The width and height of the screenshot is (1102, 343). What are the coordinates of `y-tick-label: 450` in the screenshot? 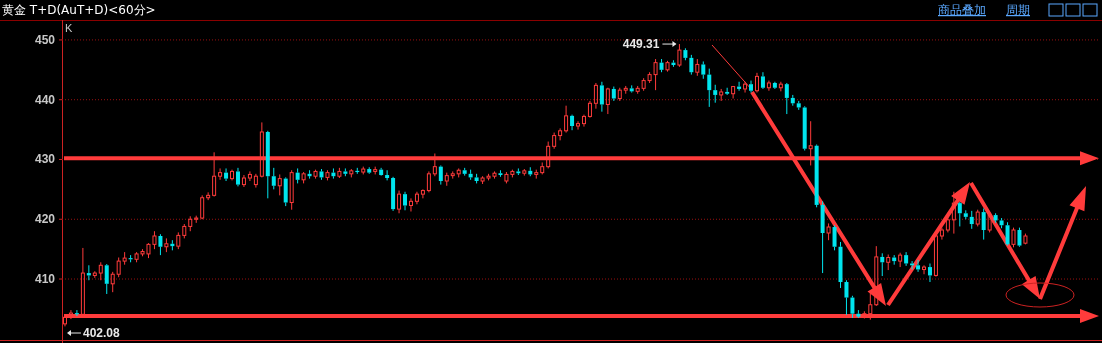 It's located at (45, 39).